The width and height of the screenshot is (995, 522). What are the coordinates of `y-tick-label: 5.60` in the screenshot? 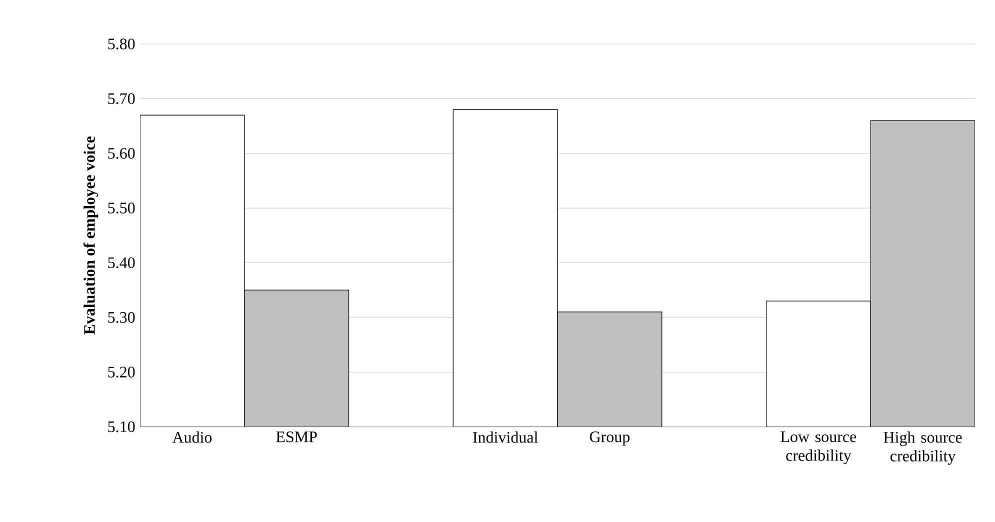 It's located at (121, 154).